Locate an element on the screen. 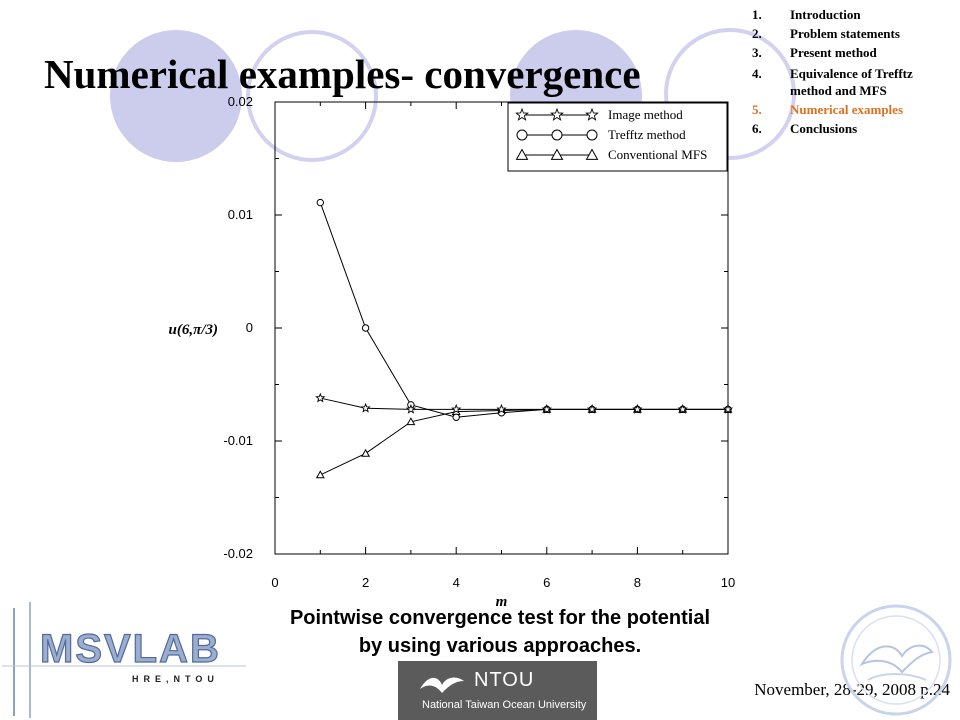  ntou-wave-icon is located at coordinates (442, 685).